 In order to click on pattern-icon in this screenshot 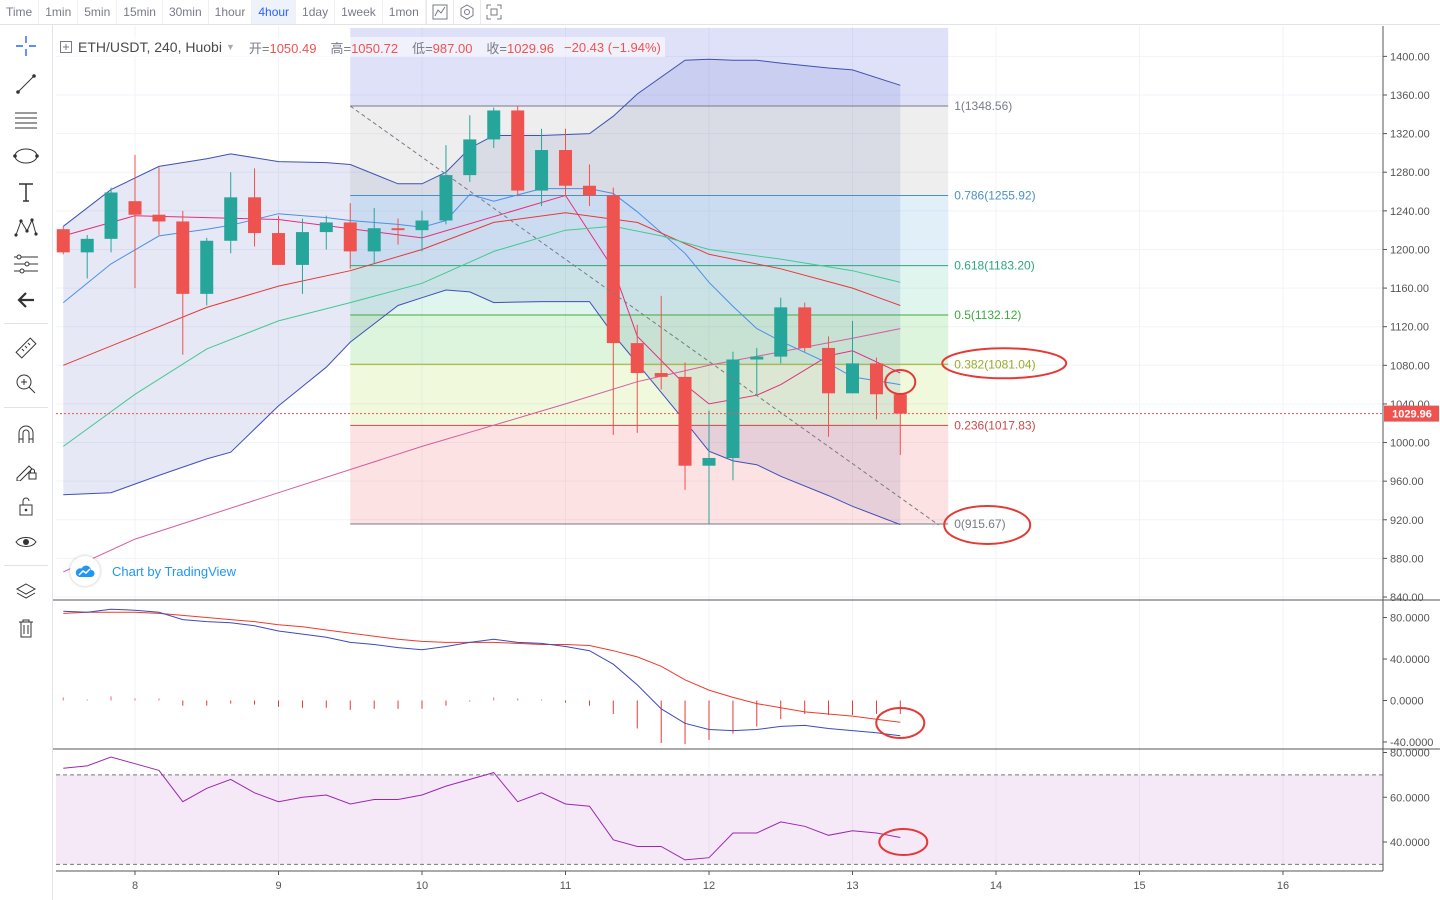, I will do `click(26, 228)`.